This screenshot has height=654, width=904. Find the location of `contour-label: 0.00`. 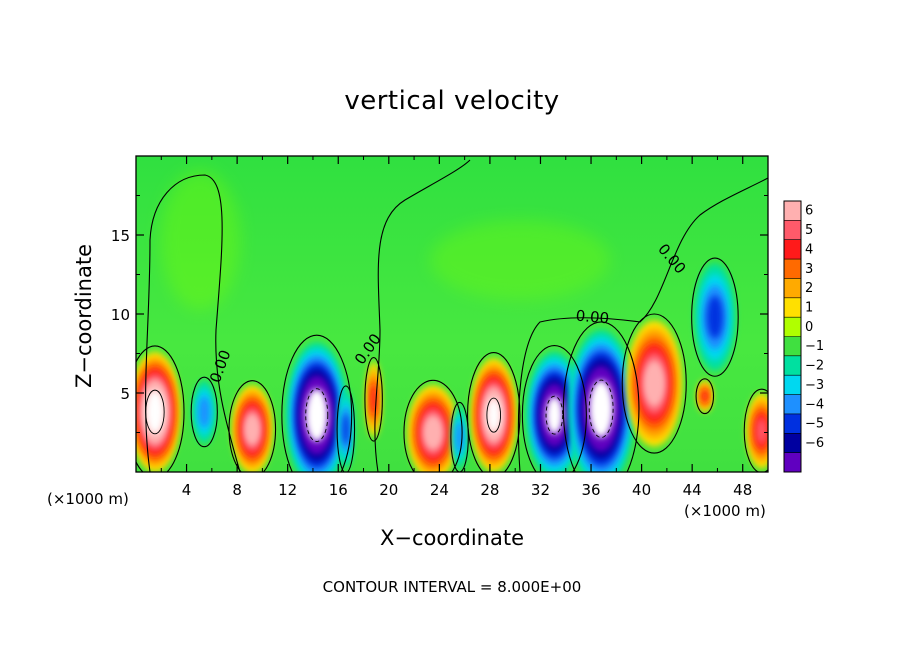

contour-label: 0.00 is located at coordinates (592, 317).